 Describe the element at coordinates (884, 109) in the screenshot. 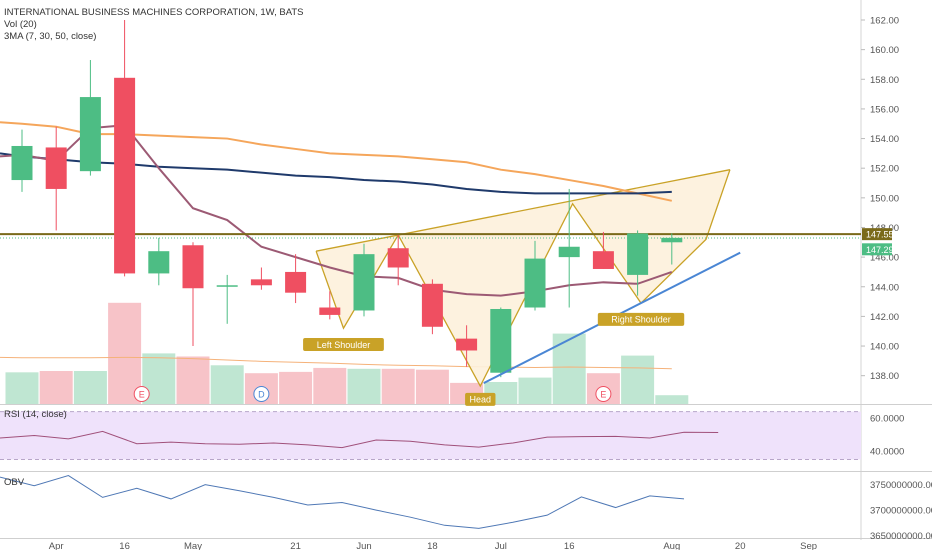

I see `price-tick-label: 156.00` at that location.